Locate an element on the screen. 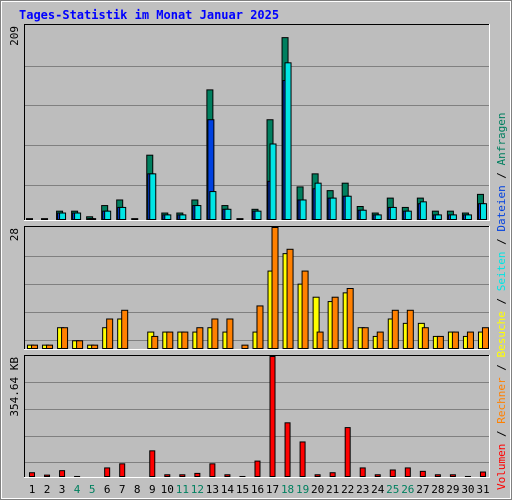 This screenshot has height=500, width=512. x-tick-label: 17 is located at coordinates (272, 489).